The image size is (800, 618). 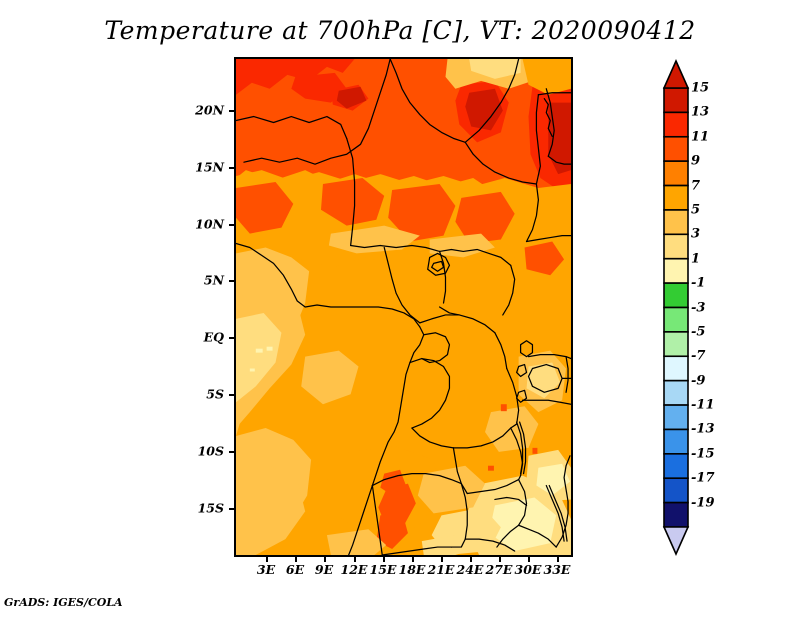 What do you see at coordinates (703, 478) in the screenshot?
I see `colorbar-tick-label: -17` at bounding box center [703, 478].